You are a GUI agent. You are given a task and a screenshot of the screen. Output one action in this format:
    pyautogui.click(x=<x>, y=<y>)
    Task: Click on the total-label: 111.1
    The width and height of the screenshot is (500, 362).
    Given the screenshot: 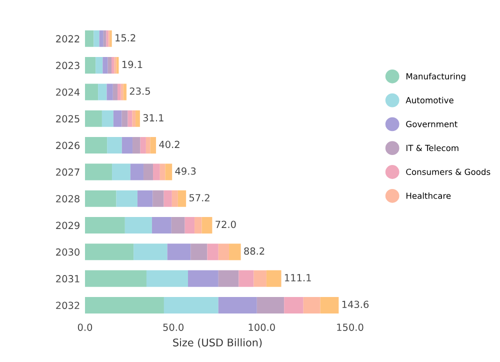 What is the action you would take?
    pyautogui.click(x=297, y=278)
    